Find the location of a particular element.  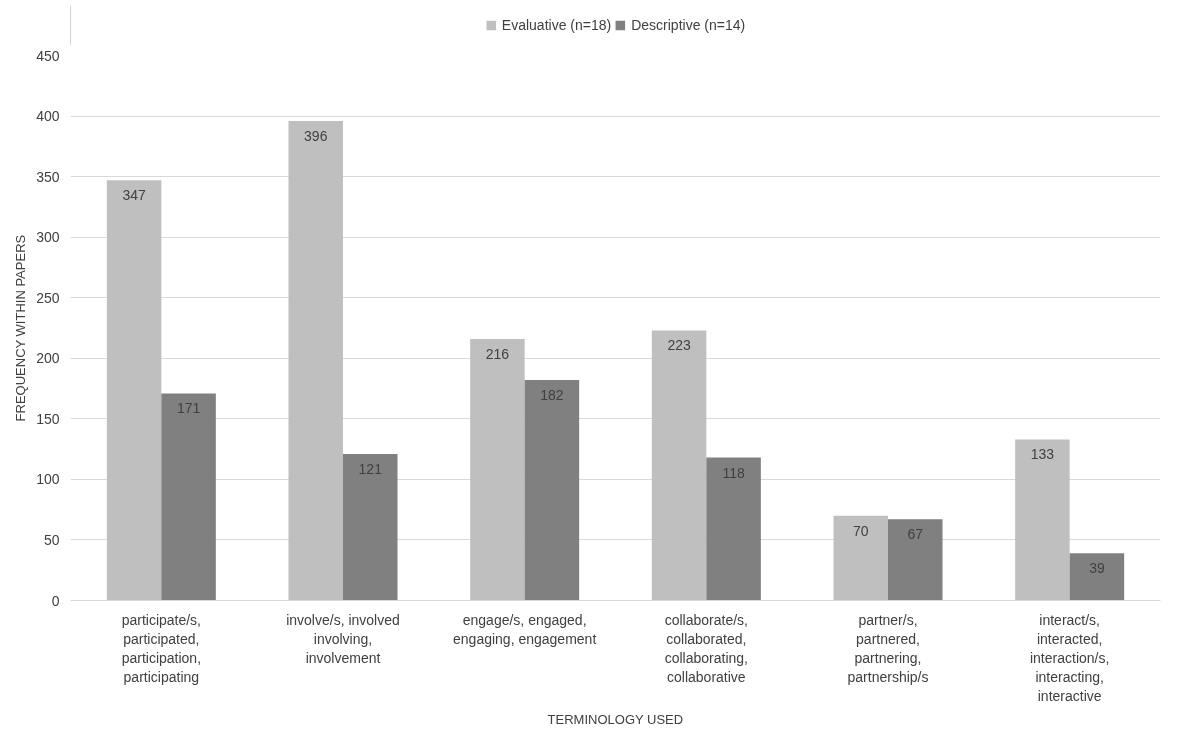

data-label: 121 is located at coordinates (370, 468).